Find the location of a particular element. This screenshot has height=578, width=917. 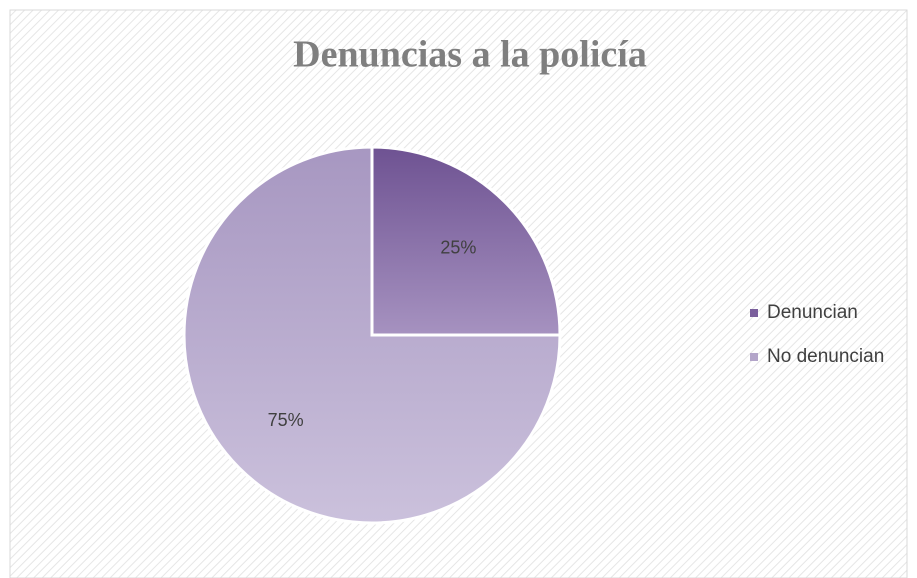

legend-label: Denuncian is located at coordinates (812, 312).